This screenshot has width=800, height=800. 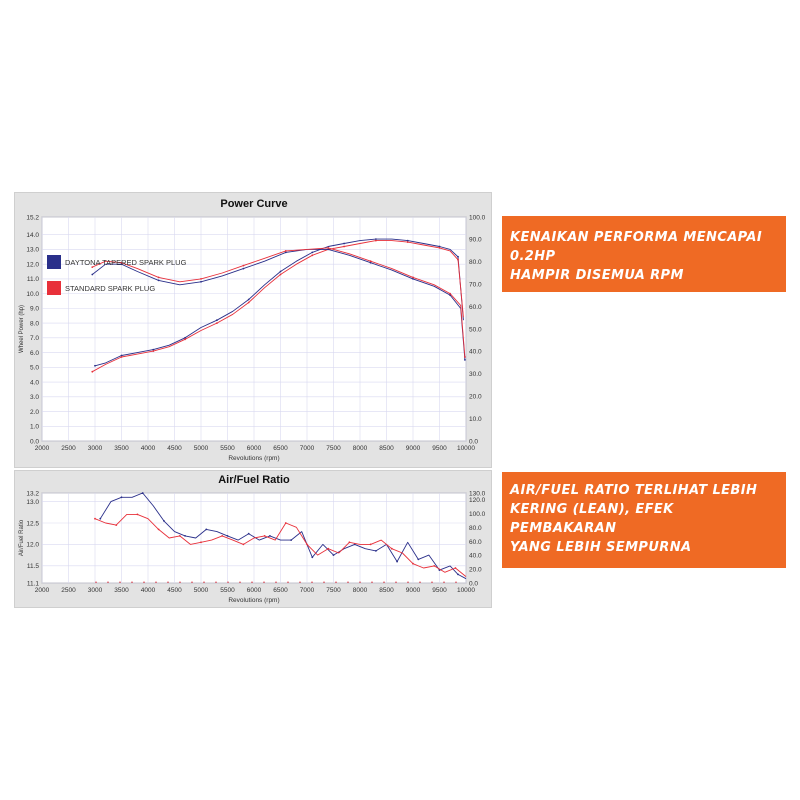 What do you see at coordinates (34, 427) in the screenshot?
I see `y-tick-label: 1.0` at bounding box center [34, 427].